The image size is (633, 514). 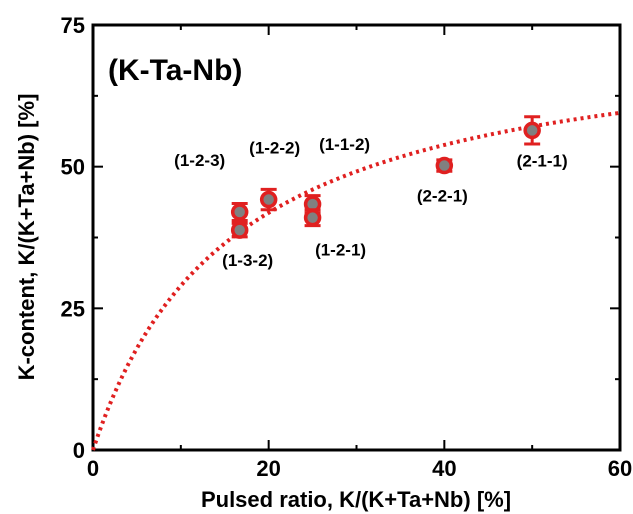 What do you see at coordinates (211, 186) in the screenshot?
I see `data-point: (1-2-3)` at bounding box center [211, 186].